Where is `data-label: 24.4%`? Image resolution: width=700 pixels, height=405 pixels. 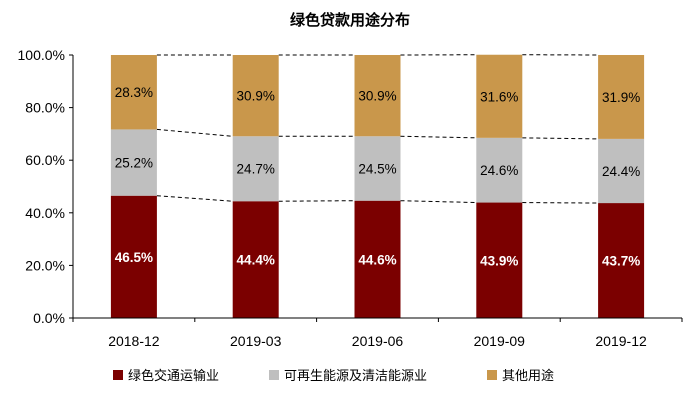 data-label: 24.4% is located at coordinates (621, 171).